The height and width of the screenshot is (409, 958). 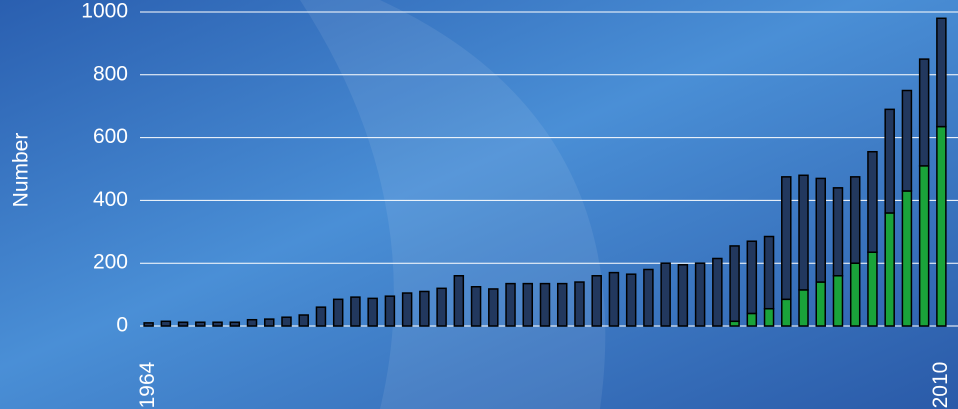 I want to click on y-tick-label: 800, so click(x=110, y=73).